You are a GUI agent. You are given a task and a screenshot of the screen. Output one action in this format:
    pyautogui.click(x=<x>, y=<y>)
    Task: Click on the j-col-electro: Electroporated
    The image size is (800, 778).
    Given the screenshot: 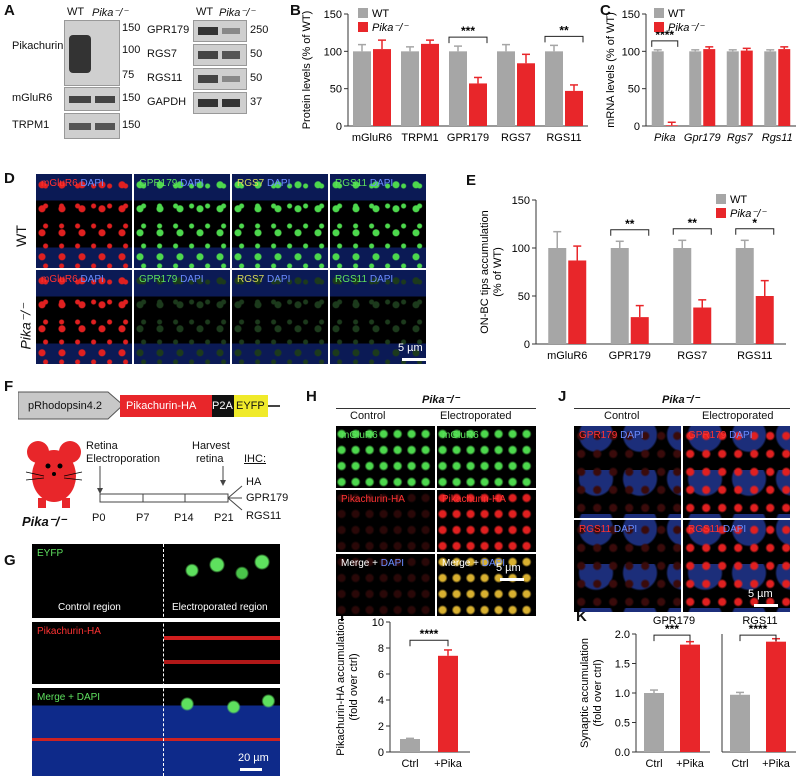 What is the action you would take?
    pyautogui.click(x=738, y=416)
    